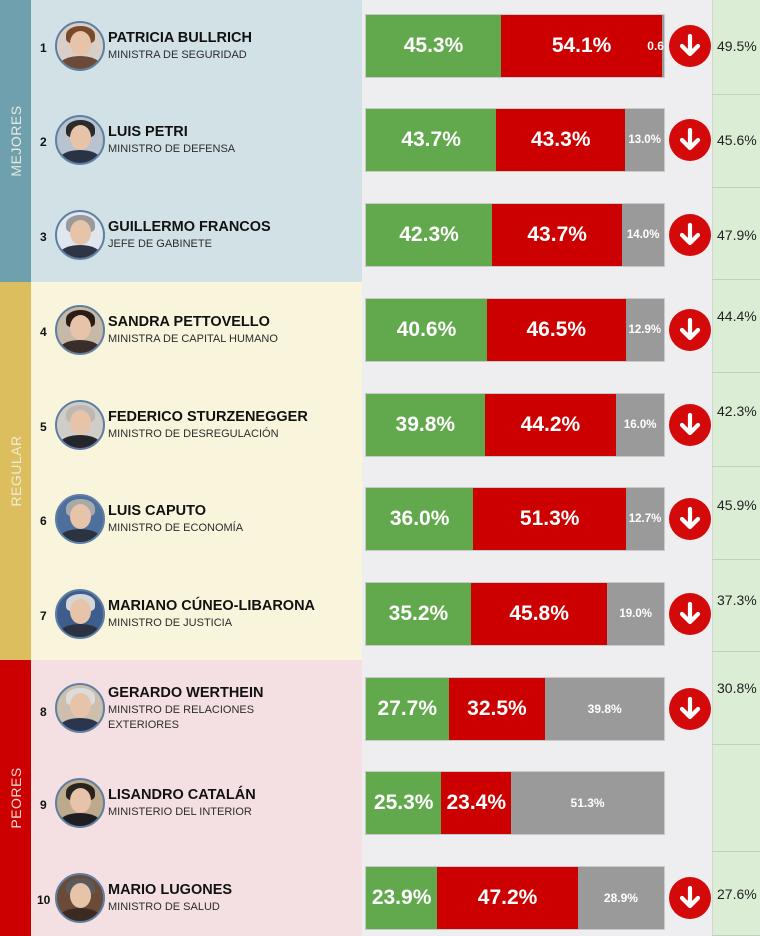 The width and height of the screenshot is (760, 936). What do you see at coordinates (431, 140) in the screenshot?
I see `approve-segment: 43.7%` at bounding box center [431, 140].